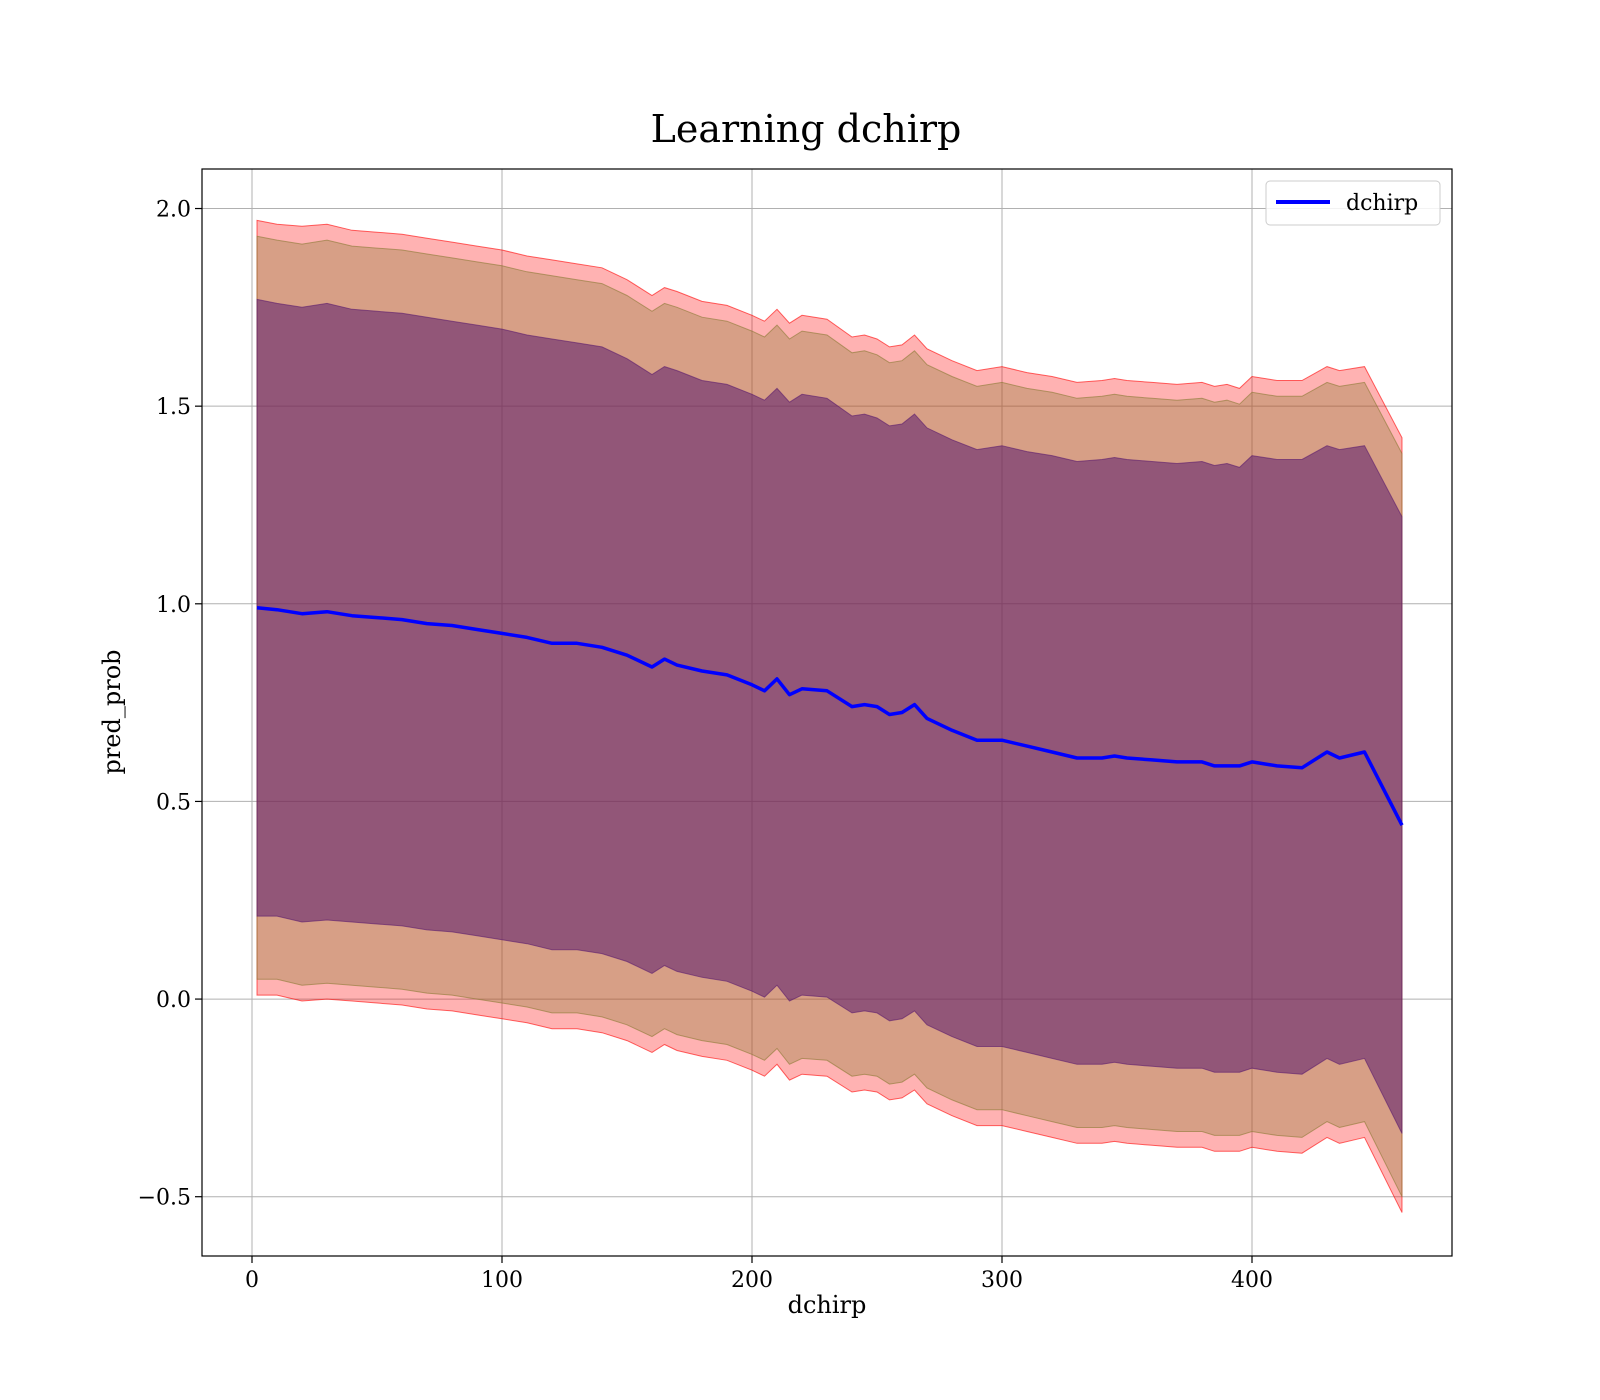 Image resolution: width=1600 pixels, height=1400 pixels. I want to click on legend-box, so click(1353, 203).